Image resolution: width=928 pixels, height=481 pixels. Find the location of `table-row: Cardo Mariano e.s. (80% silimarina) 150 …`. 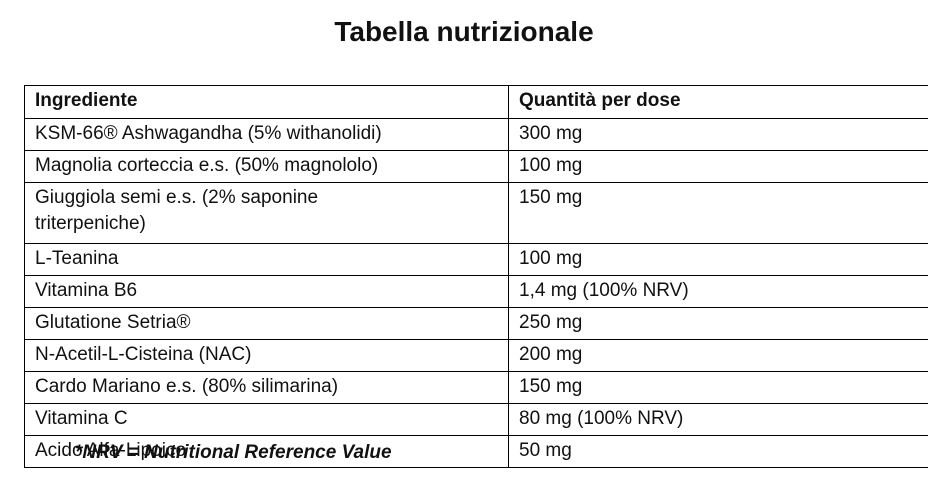

table-row: Cardo Mariano e.s. (80% silimarina) 150 … is located at coordinates (476, 387).